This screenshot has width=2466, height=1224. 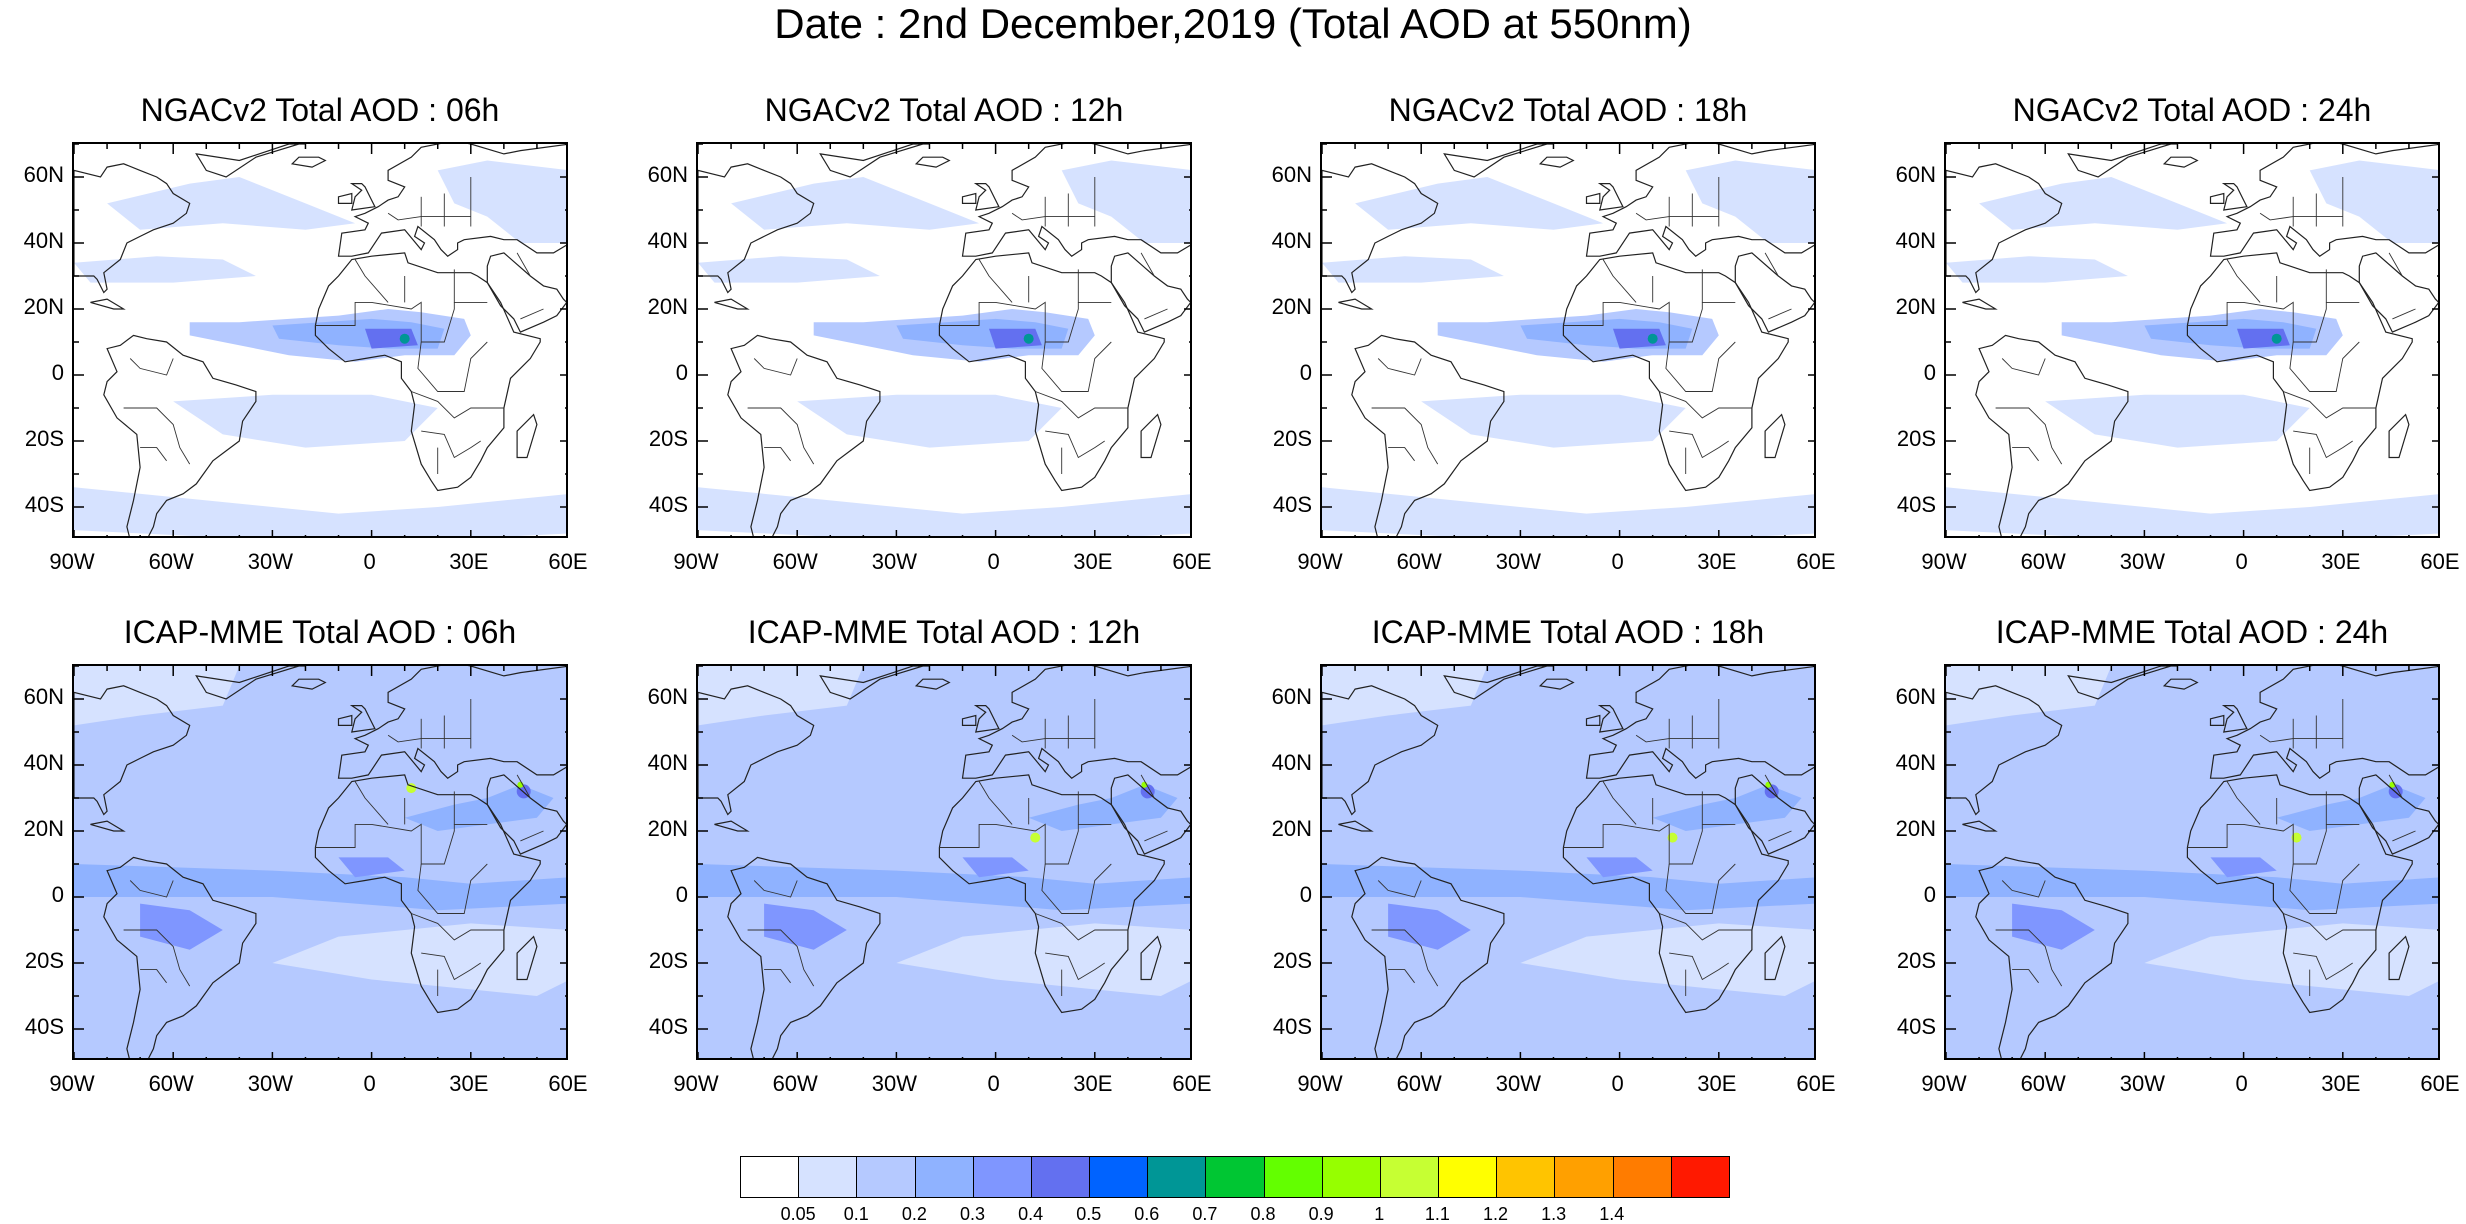 What do you see at coordinates (993, 561) in the screenshot?
I see `lon-tick-label: 0` at bounding box center [993, 561].